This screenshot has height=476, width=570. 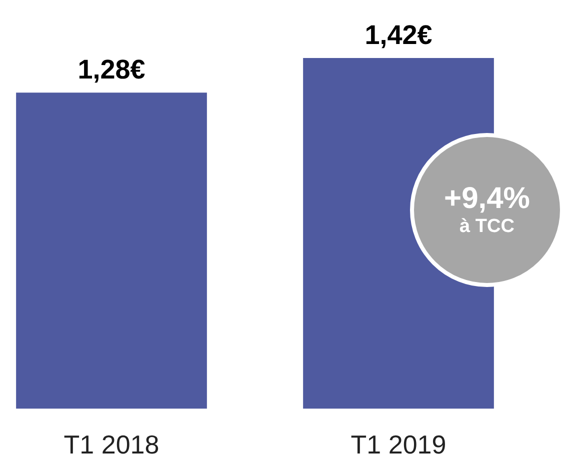 What do you see at coordinates (112, 445) in the screenshot?
I see `x-tick-label: T1 2018` at bounding box center [112, 445].